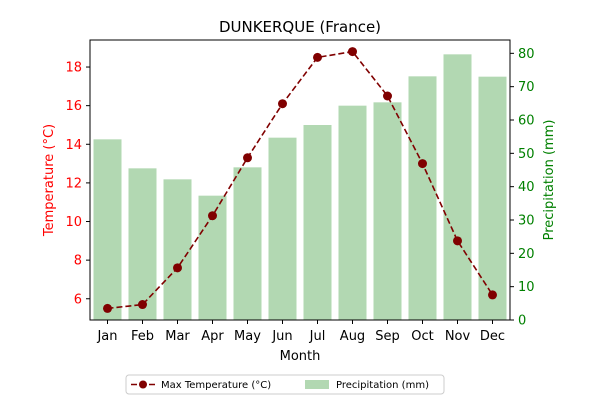  What do you see at coordinates (526, 287) in the screenshot?
I see `y-right-tick-label: 10` at bounding box center [526, 287].